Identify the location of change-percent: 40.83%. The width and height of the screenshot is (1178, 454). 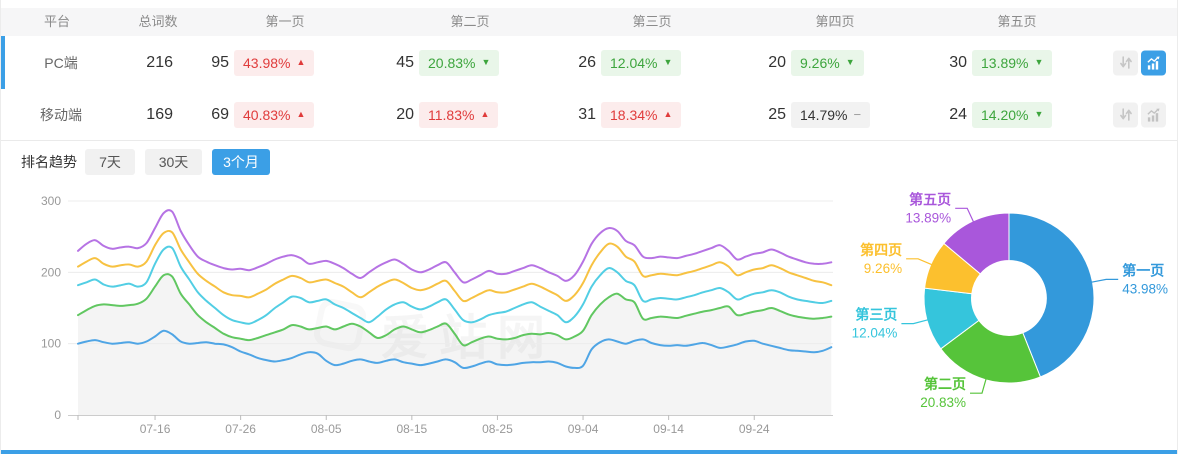
(267, 114).